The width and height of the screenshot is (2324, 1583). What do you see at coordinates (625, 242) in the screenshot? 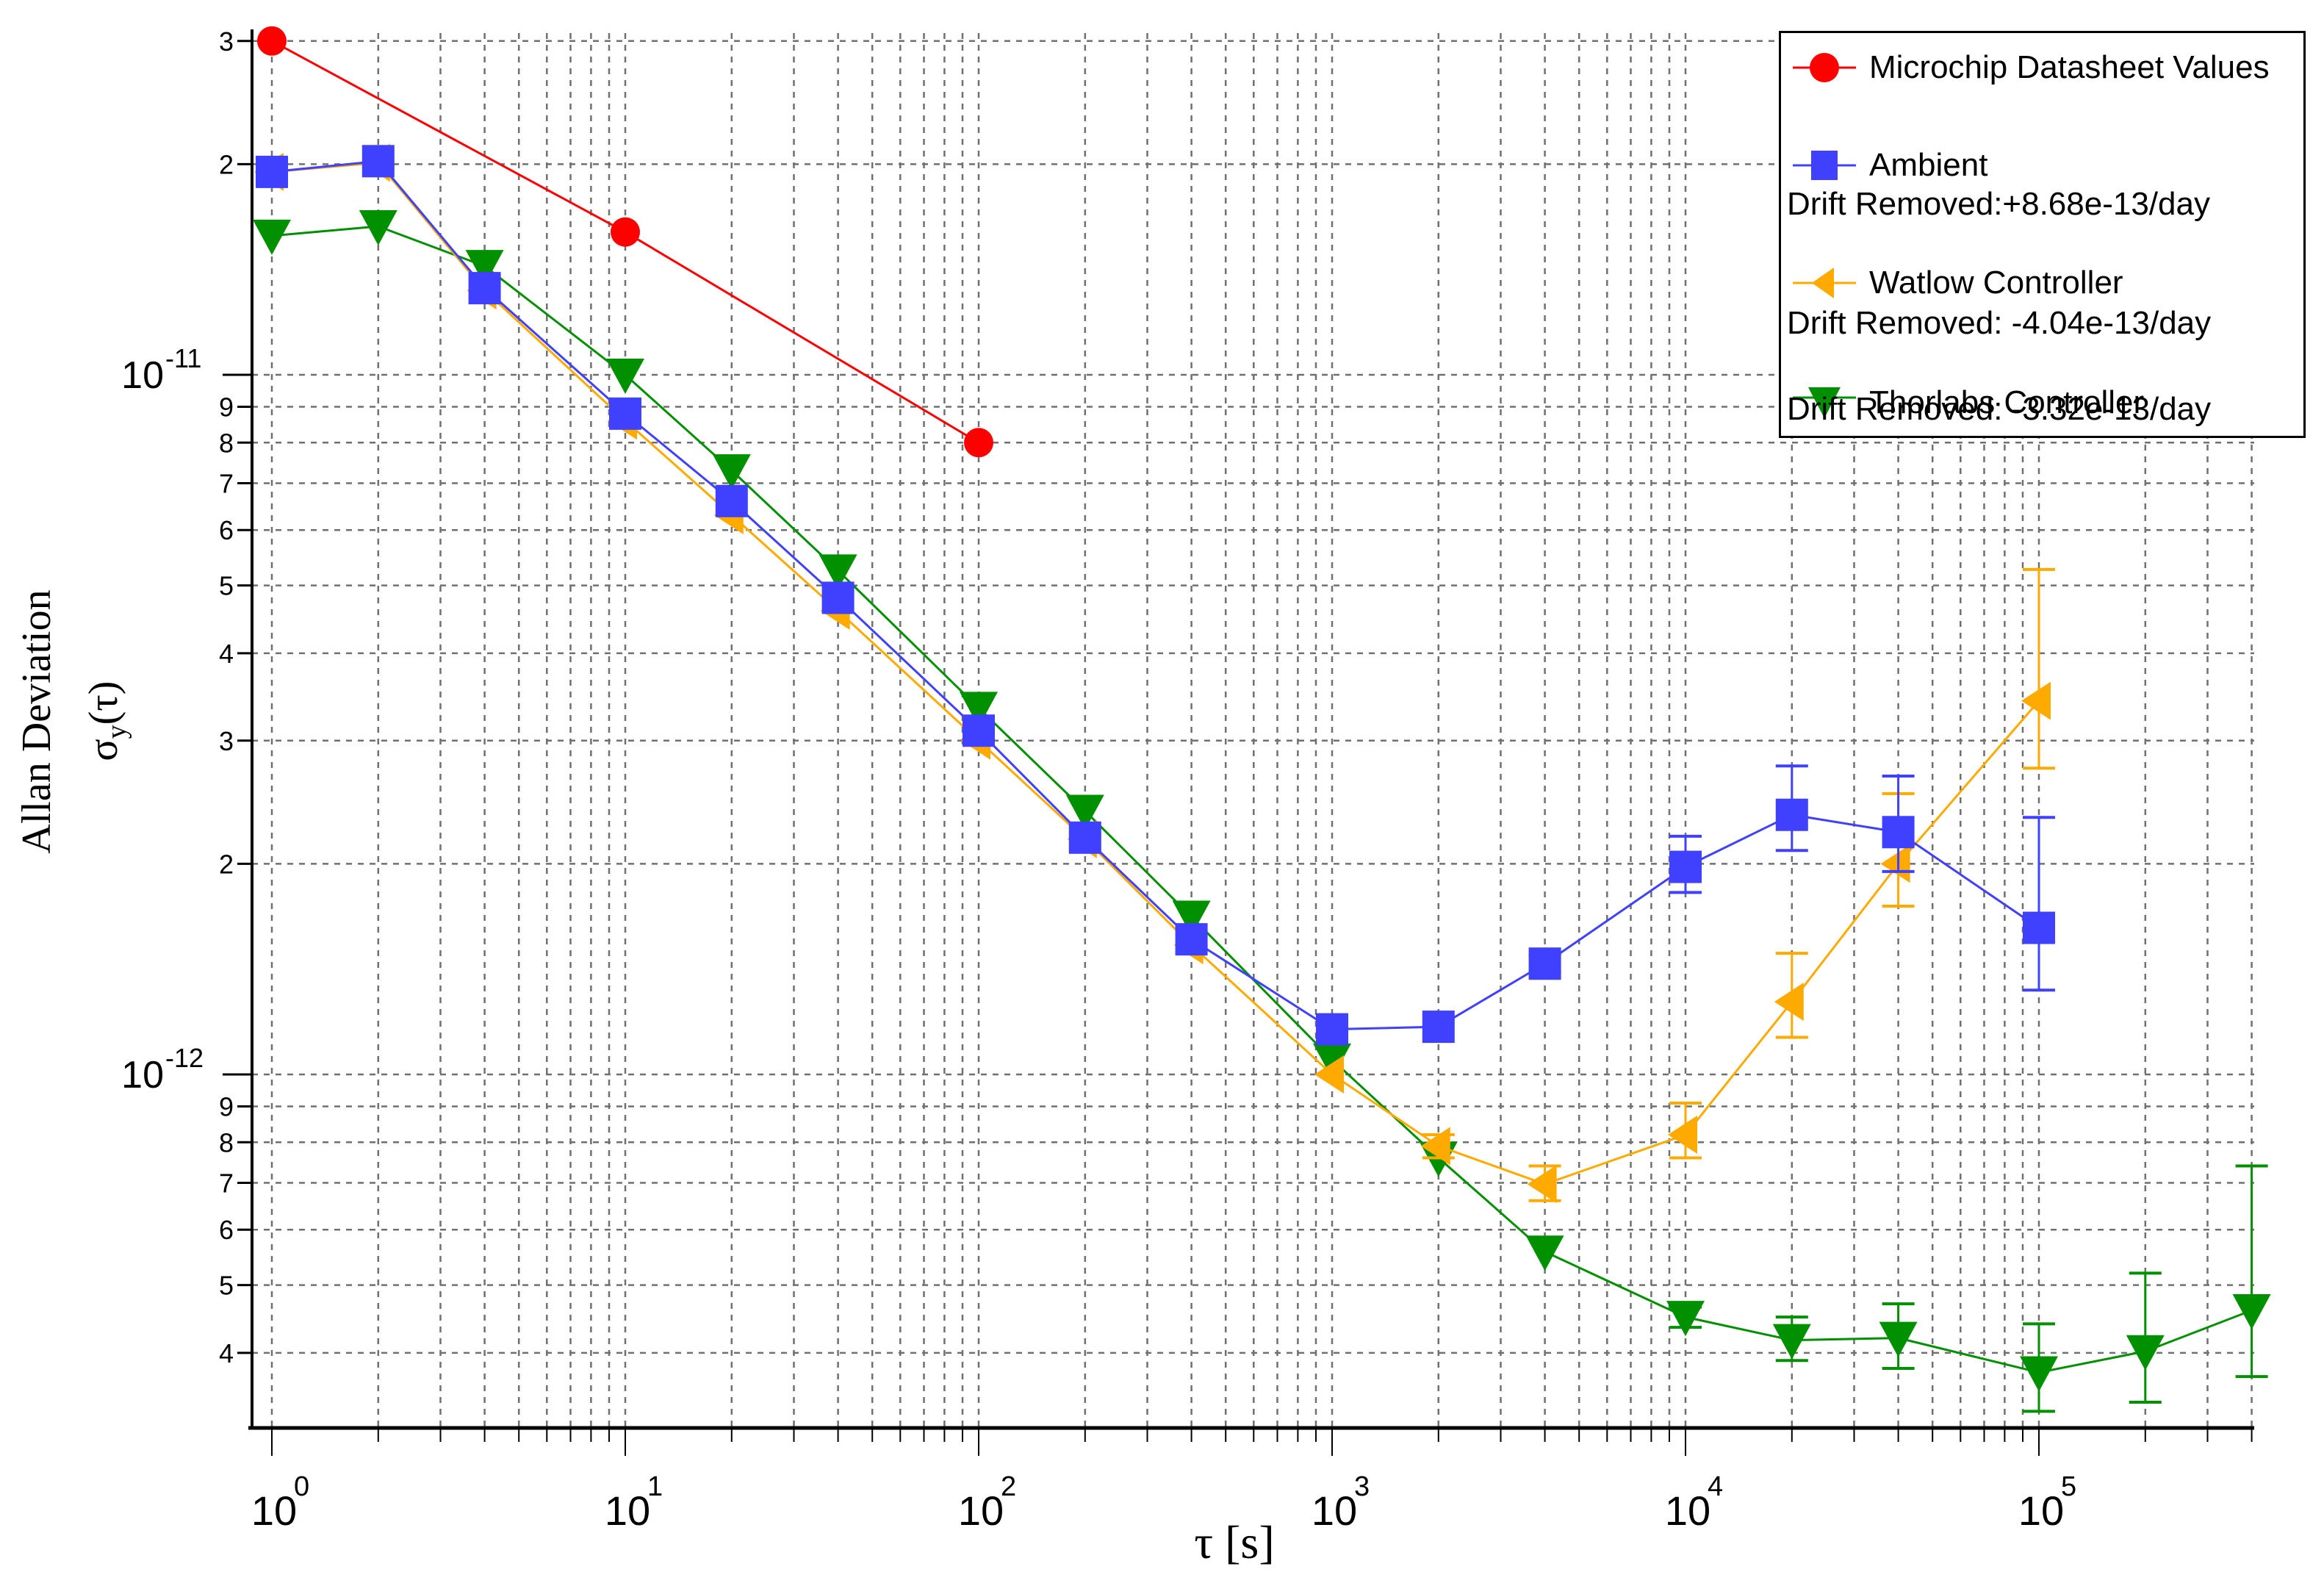
I see `series-microchip-datasheet-values` at bounding box center [625, 242].